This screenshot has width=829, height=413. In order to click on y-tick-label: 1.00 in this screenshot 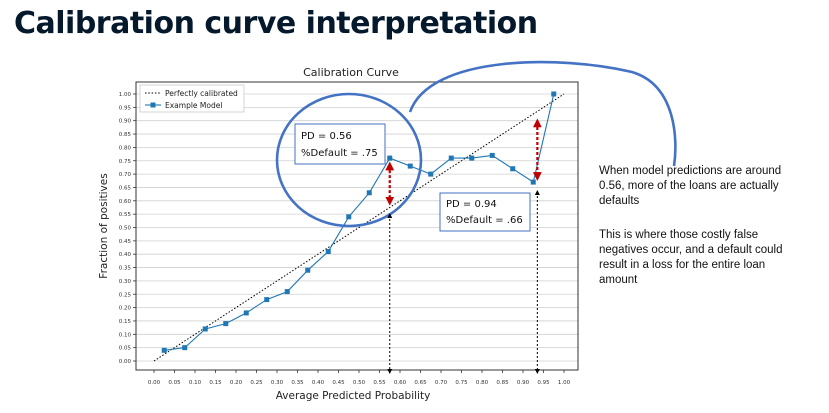, I will do `click(125, 95)`.